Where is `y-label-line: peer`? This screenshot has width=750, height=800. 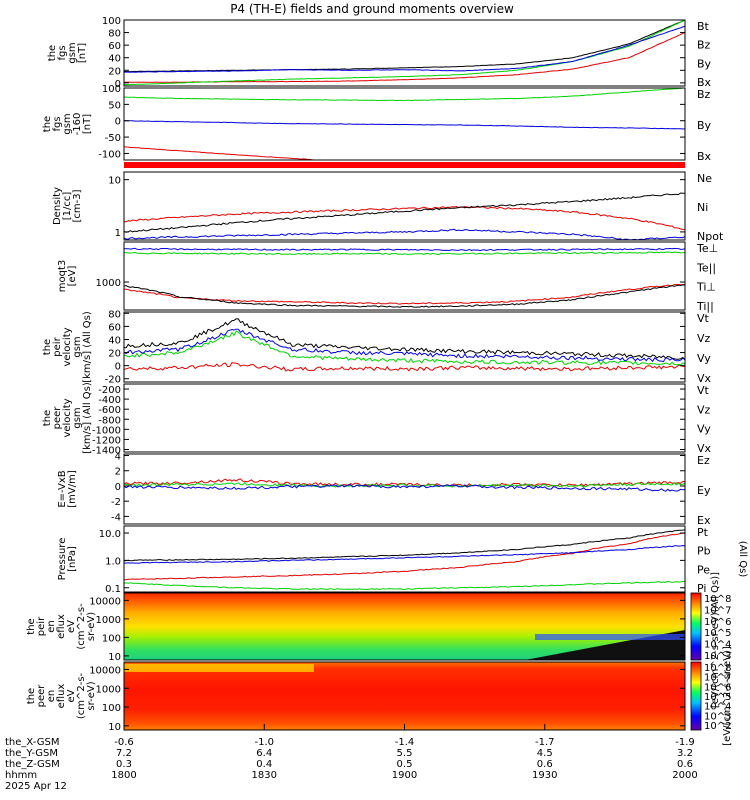
y-label-line: peer is located at coordinates (57, 418).